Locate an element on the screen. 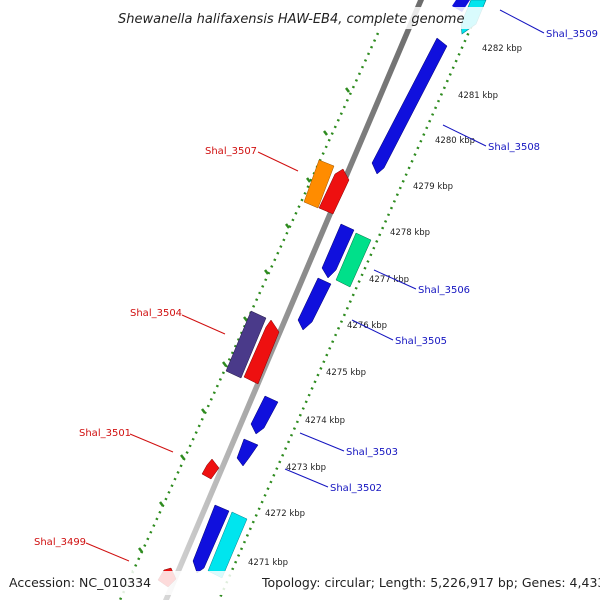 This screenshot has width=600, height=600. gene-label-shal-3509: Shal_3509 is located at coordinates (572, 34).